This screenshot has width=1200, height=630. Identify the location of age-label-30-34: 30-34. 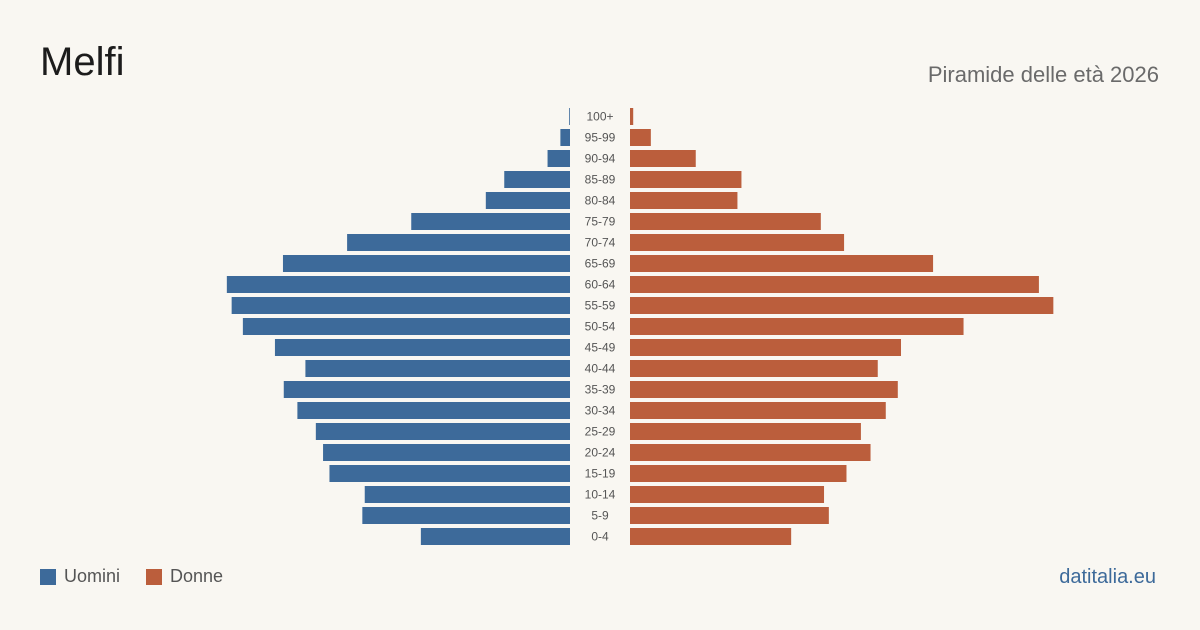
(600, 411).